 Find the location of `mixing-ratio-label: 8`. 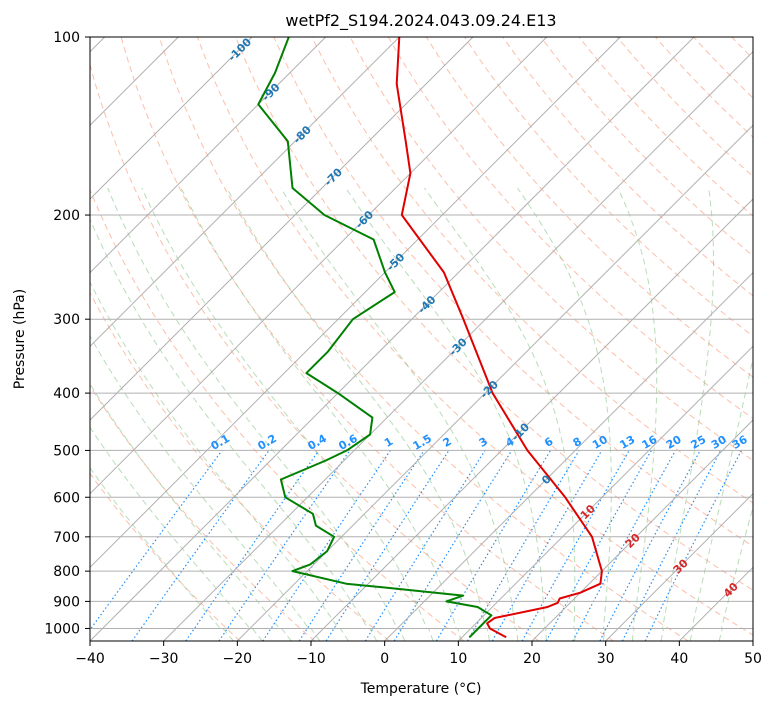

mixing-ratio-label: 8 is located at coordinates (577, 442).